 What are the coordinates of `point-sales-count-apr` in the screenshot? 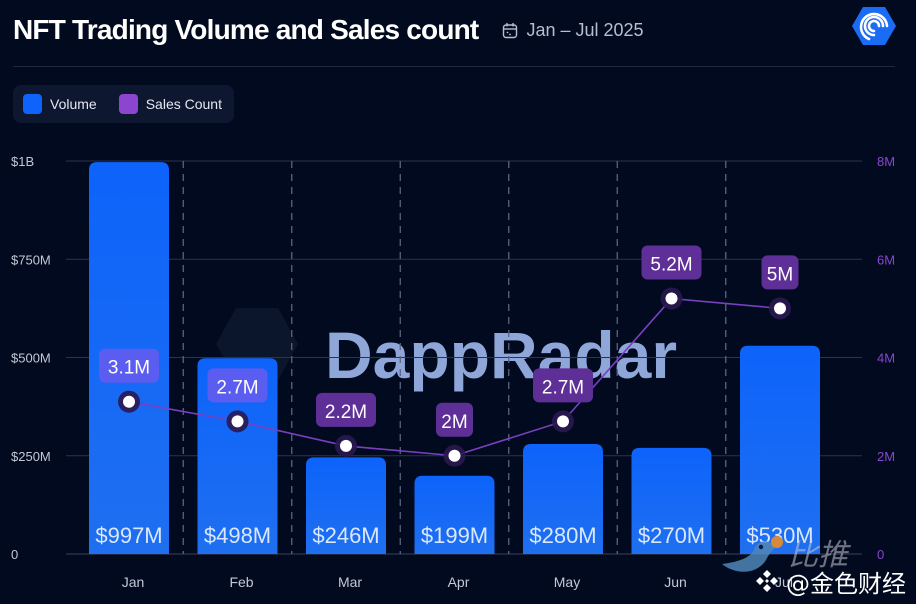 It's located at (454, 455).